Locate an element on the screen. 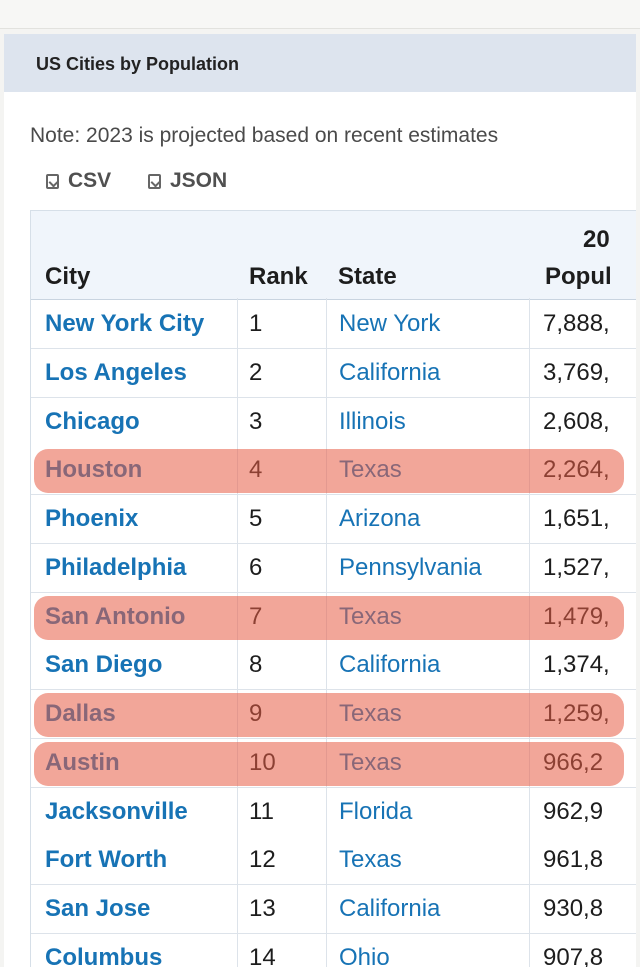 The width and height of the screenshot is (640, 967). population-cell: 2,264, is located at coordinates (576, 470).